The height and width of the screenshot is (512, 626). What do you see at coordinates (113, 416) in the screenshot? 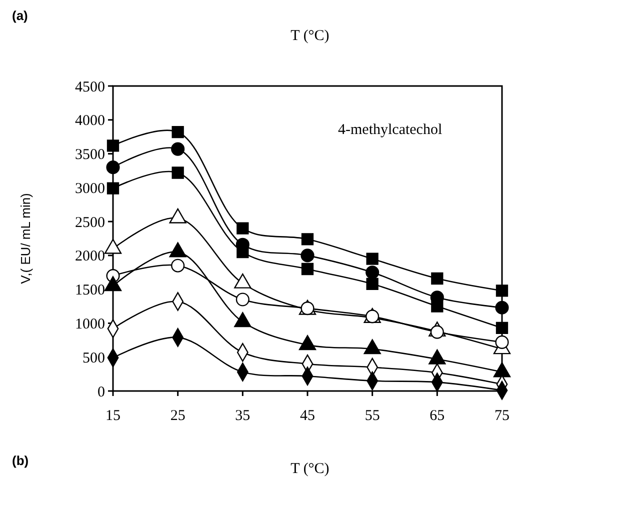
I see `x-tick-label: 15` at bounding box center [113, 416].